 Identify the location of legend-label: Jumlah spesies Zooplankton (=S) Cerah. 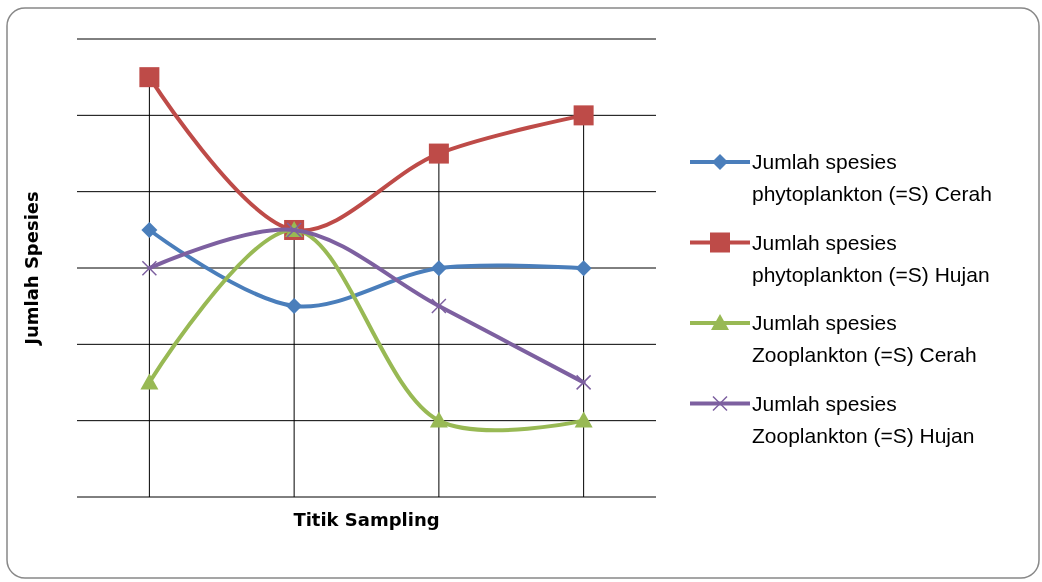
(864, 338).